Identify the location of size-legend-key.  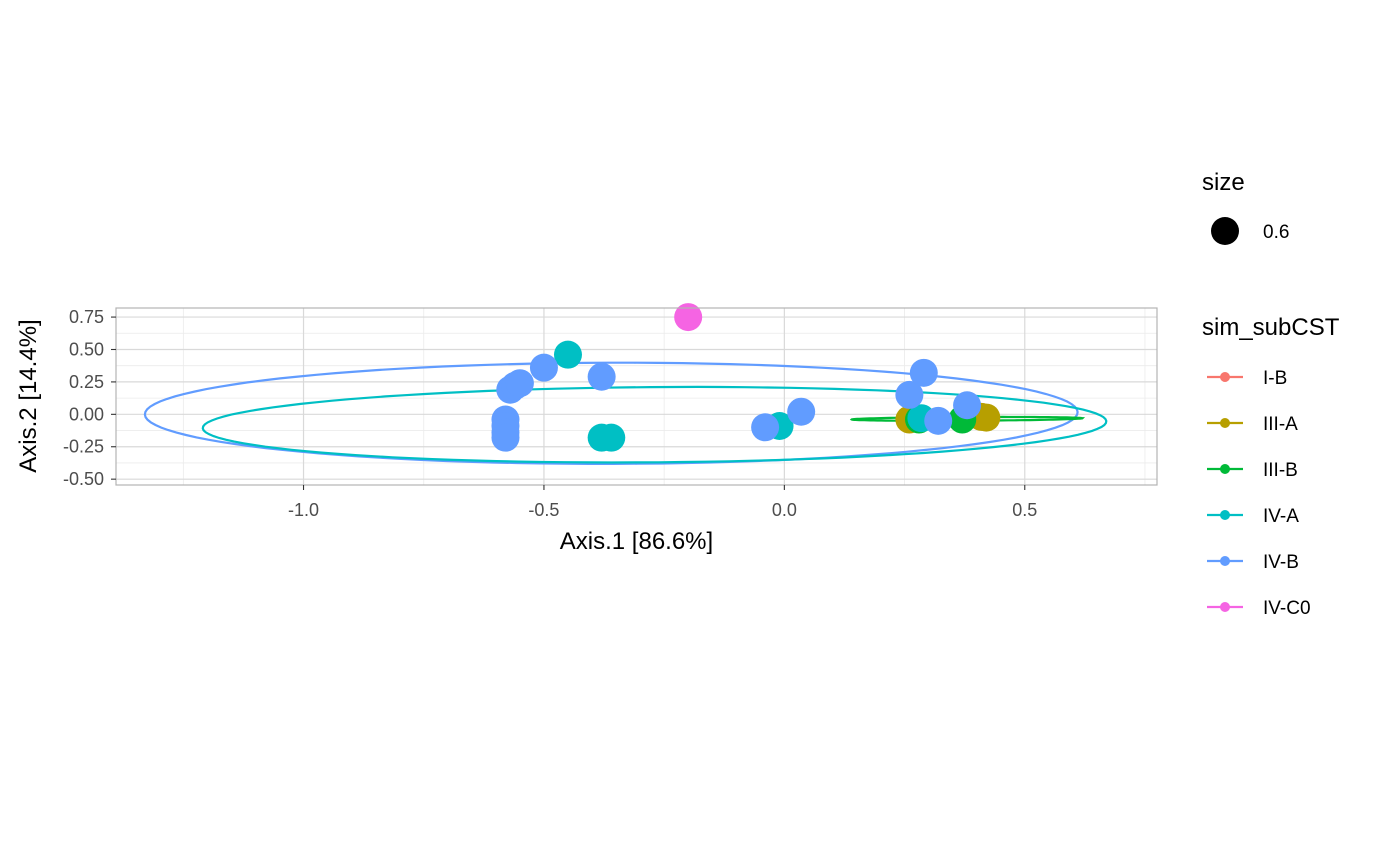
(1225, 231).